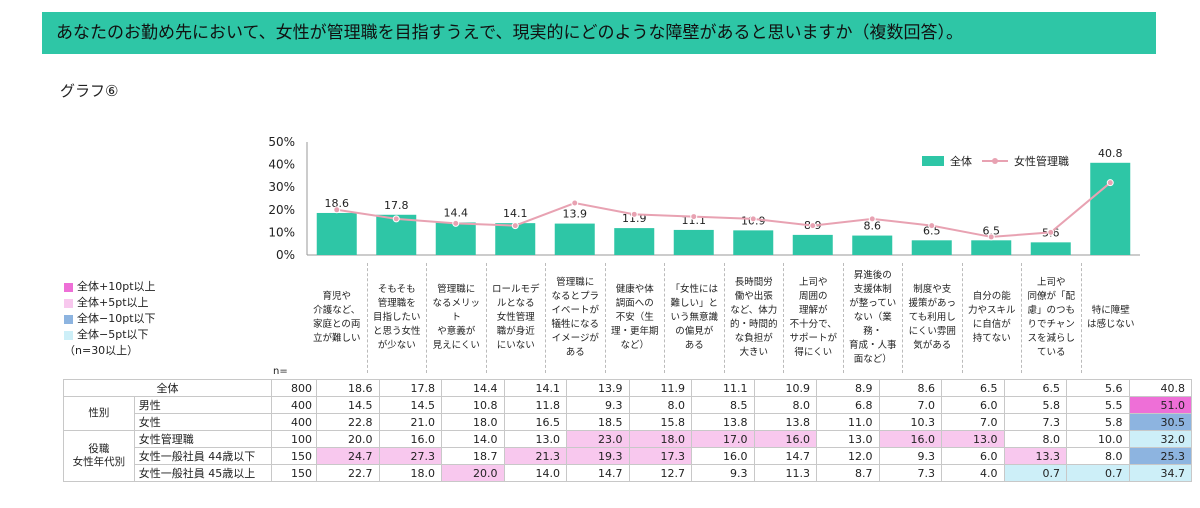  What do you see at coordinates (535, 388) in the screenshot?
I see `value-cell: 14.1` at bounding box center [535, 388].